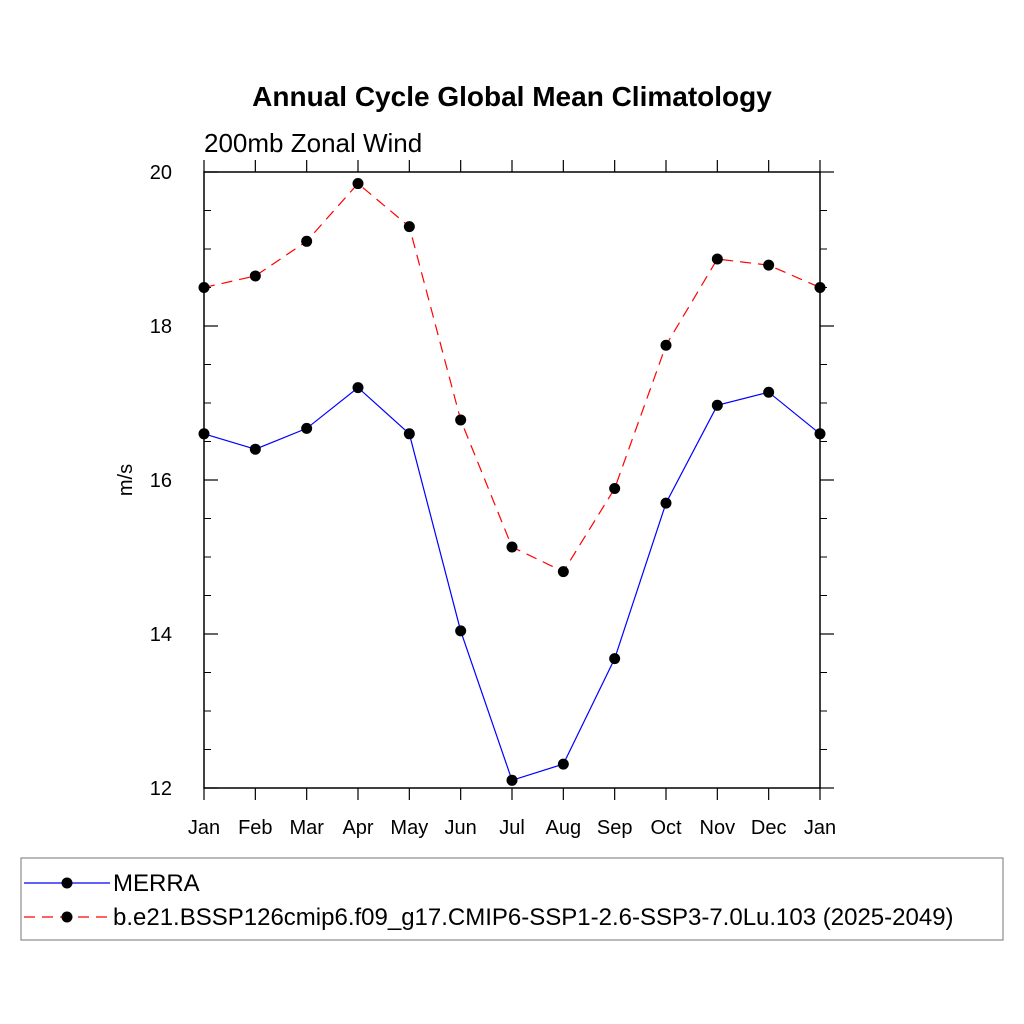  What do you see at coordinates (161, 327) in the screenshot?
I see `y-tick-label: 18` at bounding box center [161, 327].